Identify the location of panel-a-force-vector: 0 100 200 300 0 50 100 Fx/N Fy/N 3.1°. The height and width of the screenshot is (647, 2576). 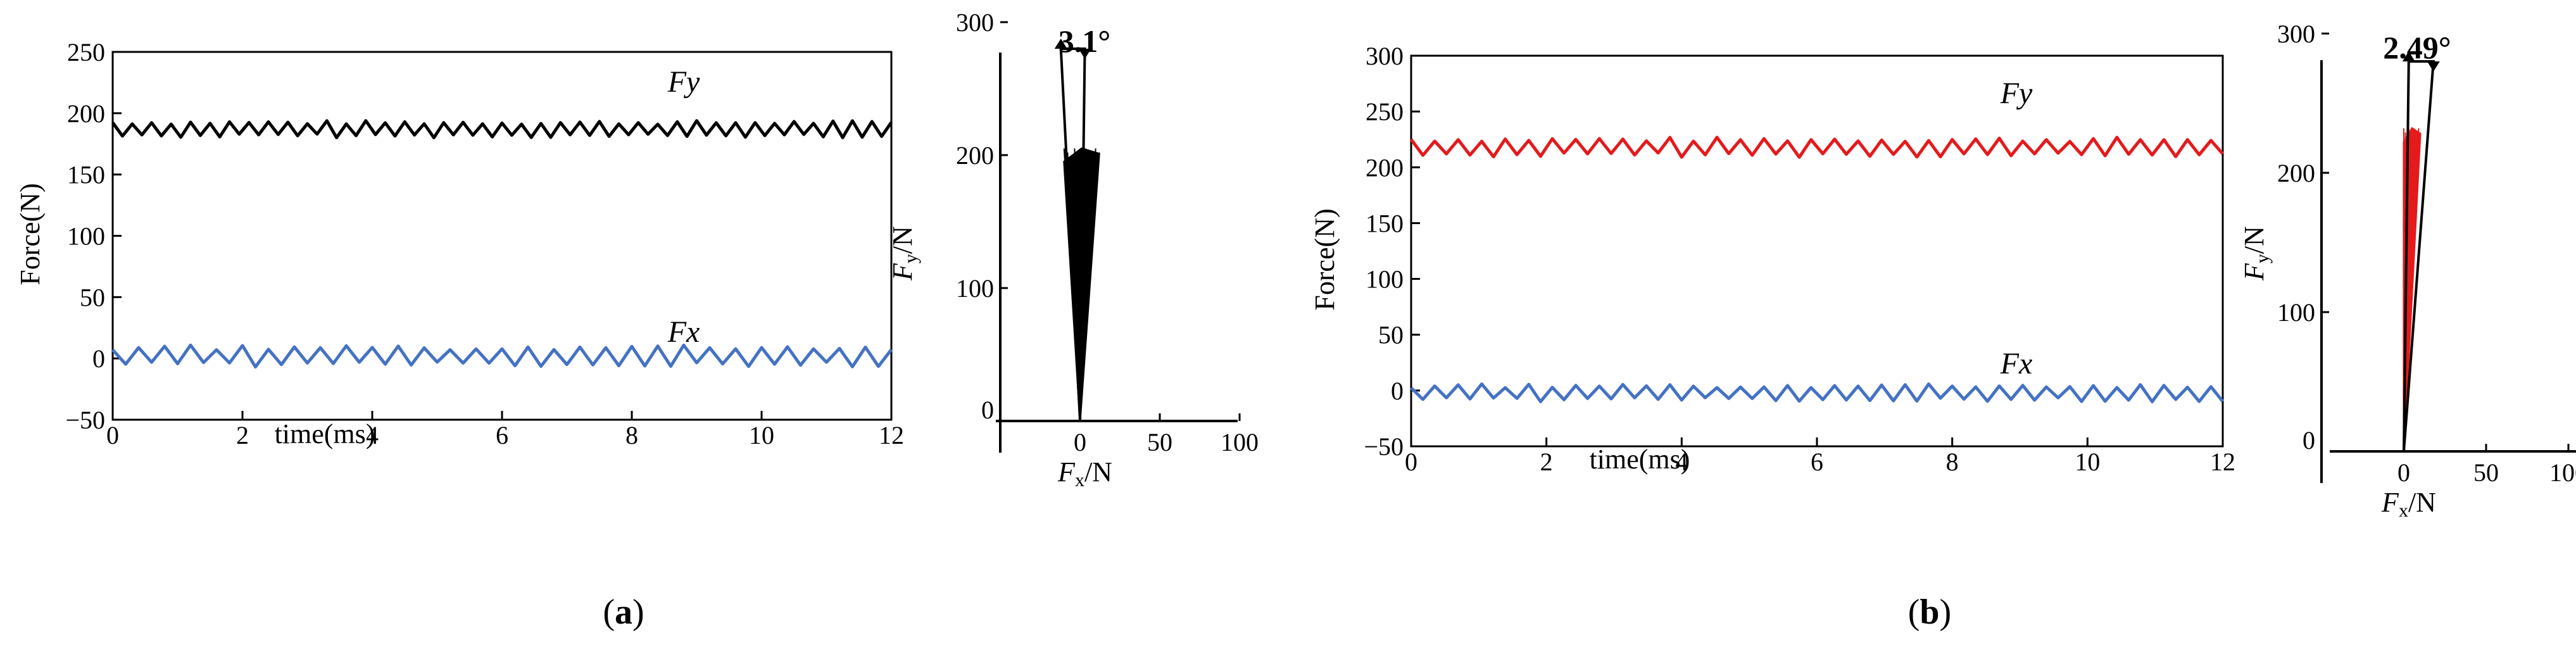
(1073, 249).